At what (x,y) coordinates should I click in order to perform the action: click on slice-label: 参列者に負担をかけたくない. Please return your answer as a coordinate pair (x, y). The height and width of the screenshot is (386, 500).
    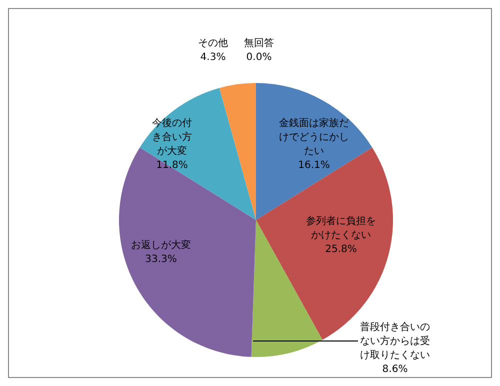
    Looking at the image, I should click on (341, 228).